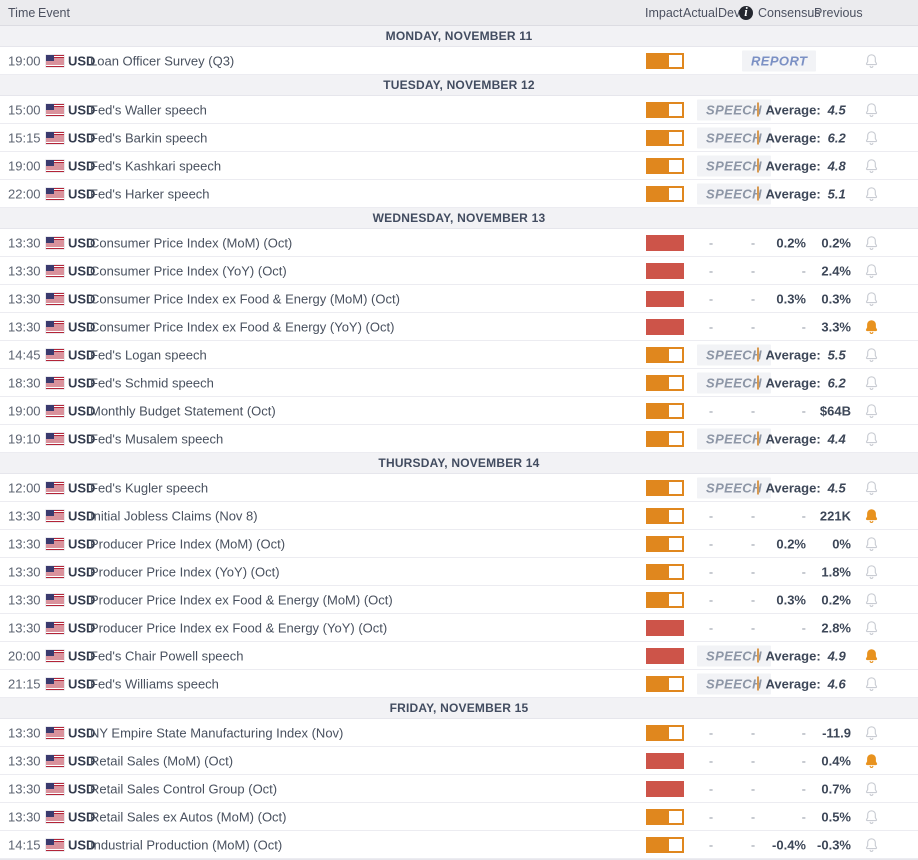  What do you see at coordinates (54, 12) in the screenshot?
I see `header-event: Event` at bounding box center [54, 12].